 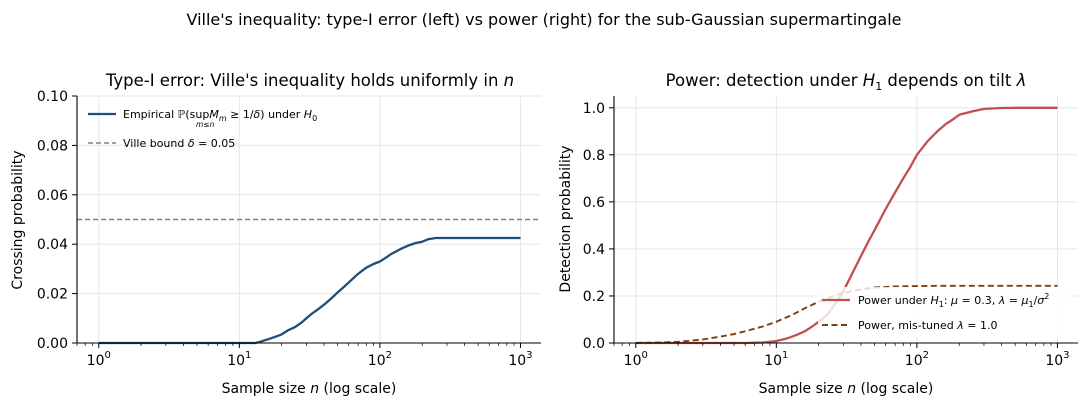 What do you see at coordinates (57, 220) in the screenshot?
I see `left-y-ticks: 0.00 0.02 0.04 0.06 0.08 0.10` at bounding box center [57, 220].